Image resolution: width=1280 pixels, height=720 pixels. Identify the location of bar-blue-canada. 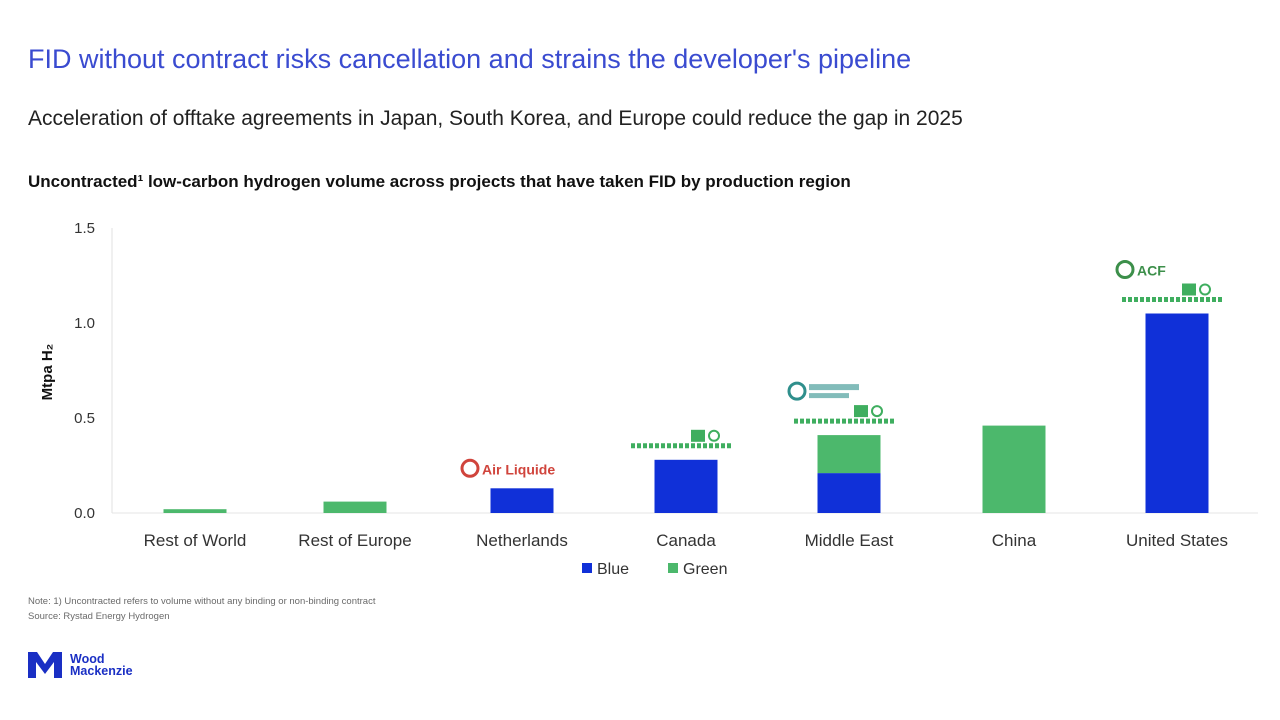
(686, 486).